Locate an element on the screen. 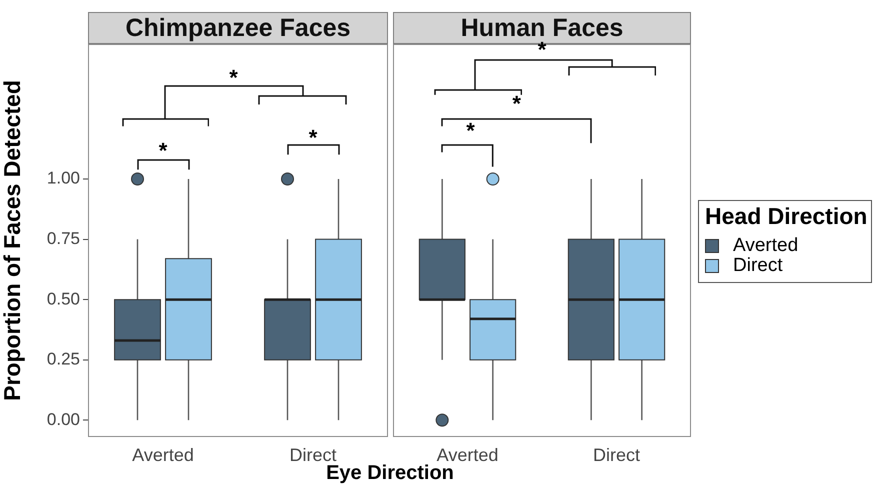 The image size is (891, 487). y-axis-title: Proportion of Faces Detected is located at coordinates (13, 240).